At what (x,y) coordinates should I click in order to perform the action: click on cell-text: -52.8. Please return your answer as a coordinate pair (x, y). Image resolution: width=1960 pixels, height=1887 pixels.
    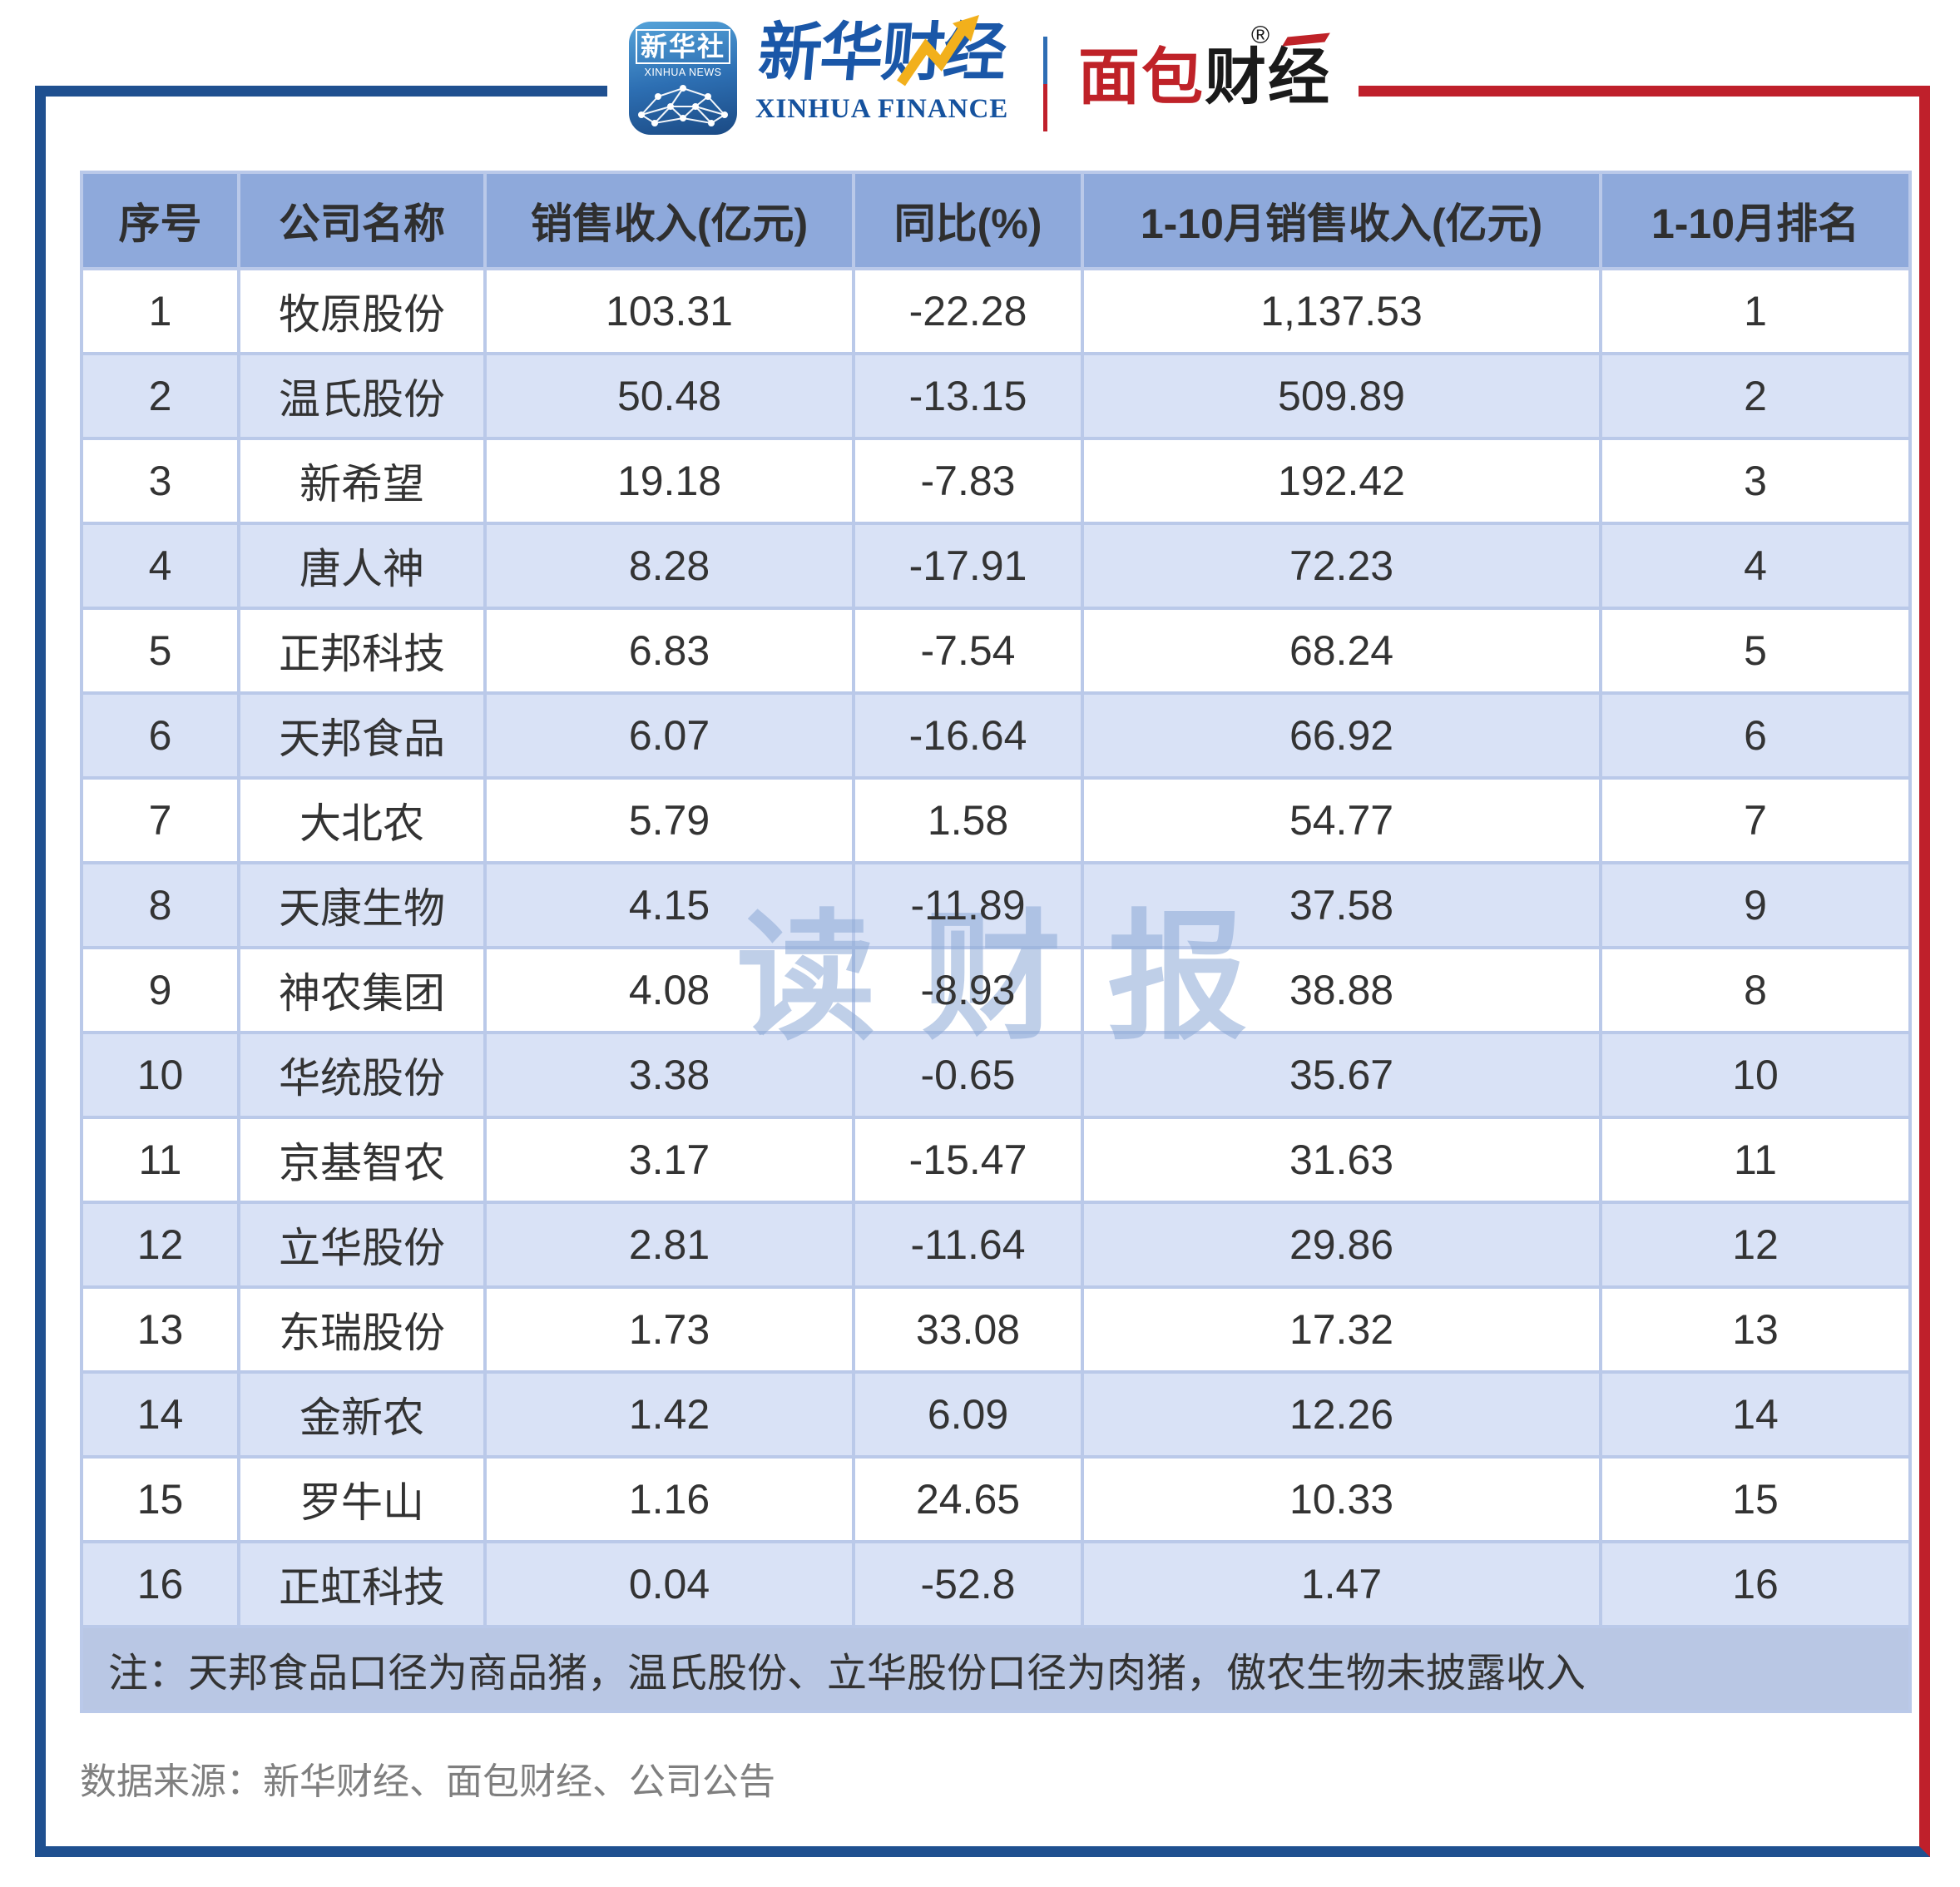
    Looking at the image, I should click on (968, 1584).